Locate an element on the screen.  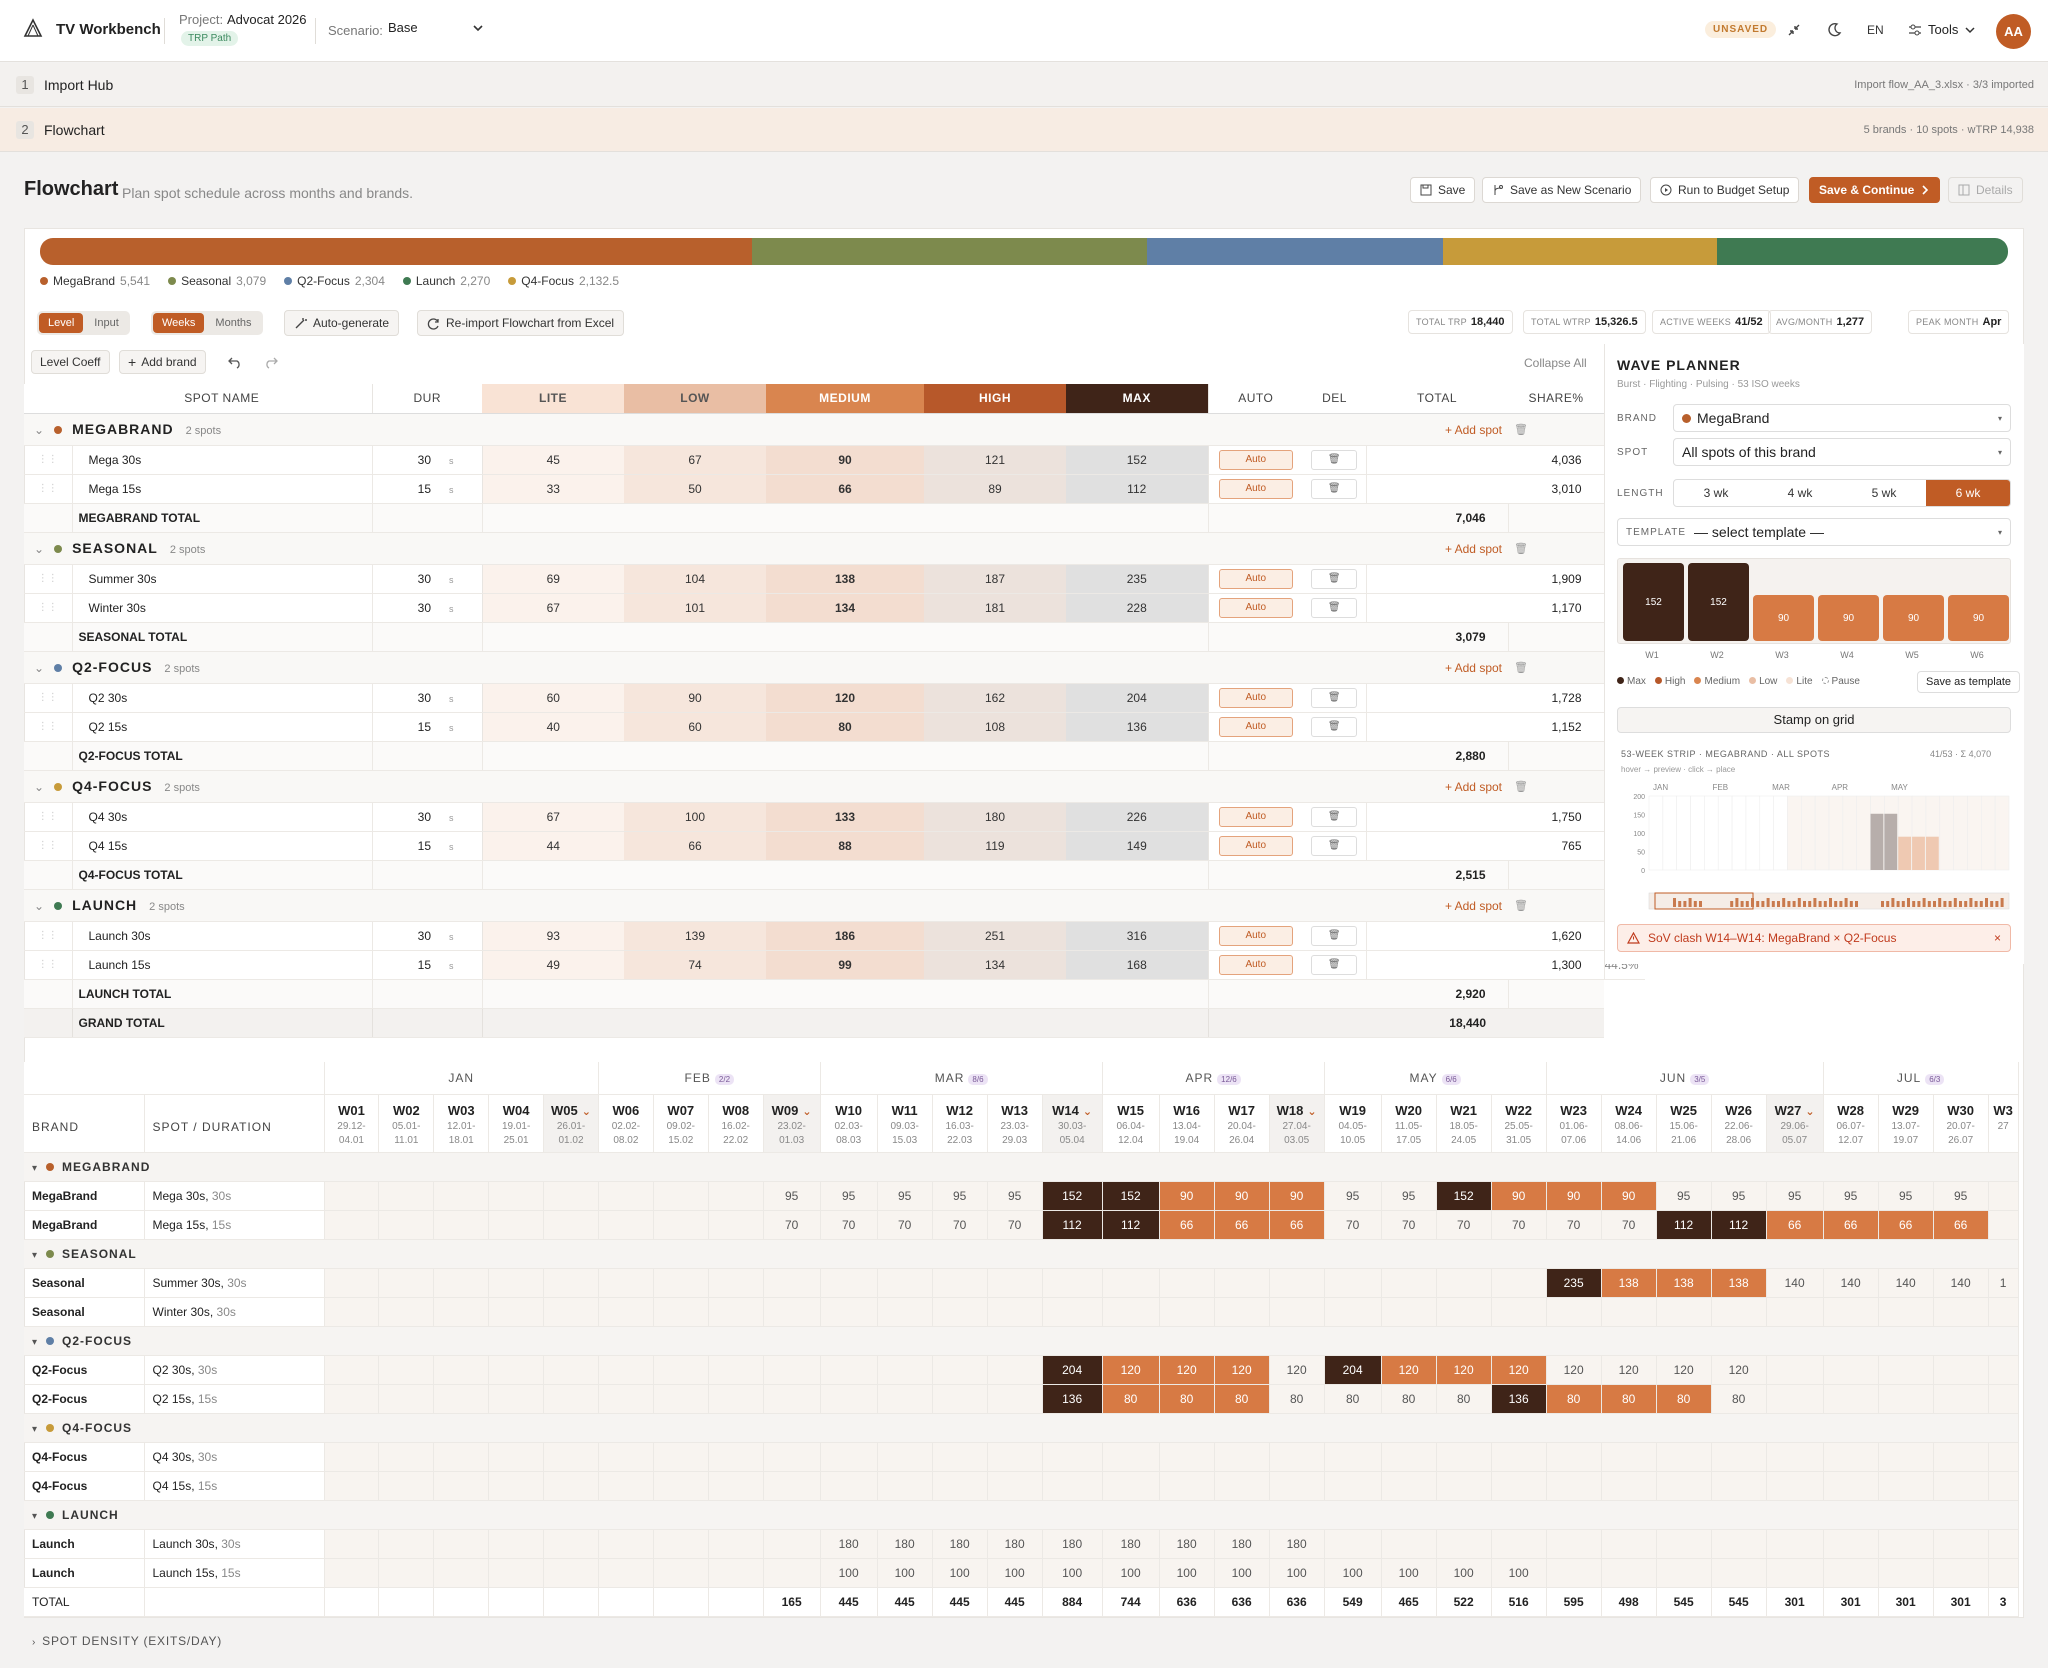
level-value-med: 88 is located at coordinates (845, 846).